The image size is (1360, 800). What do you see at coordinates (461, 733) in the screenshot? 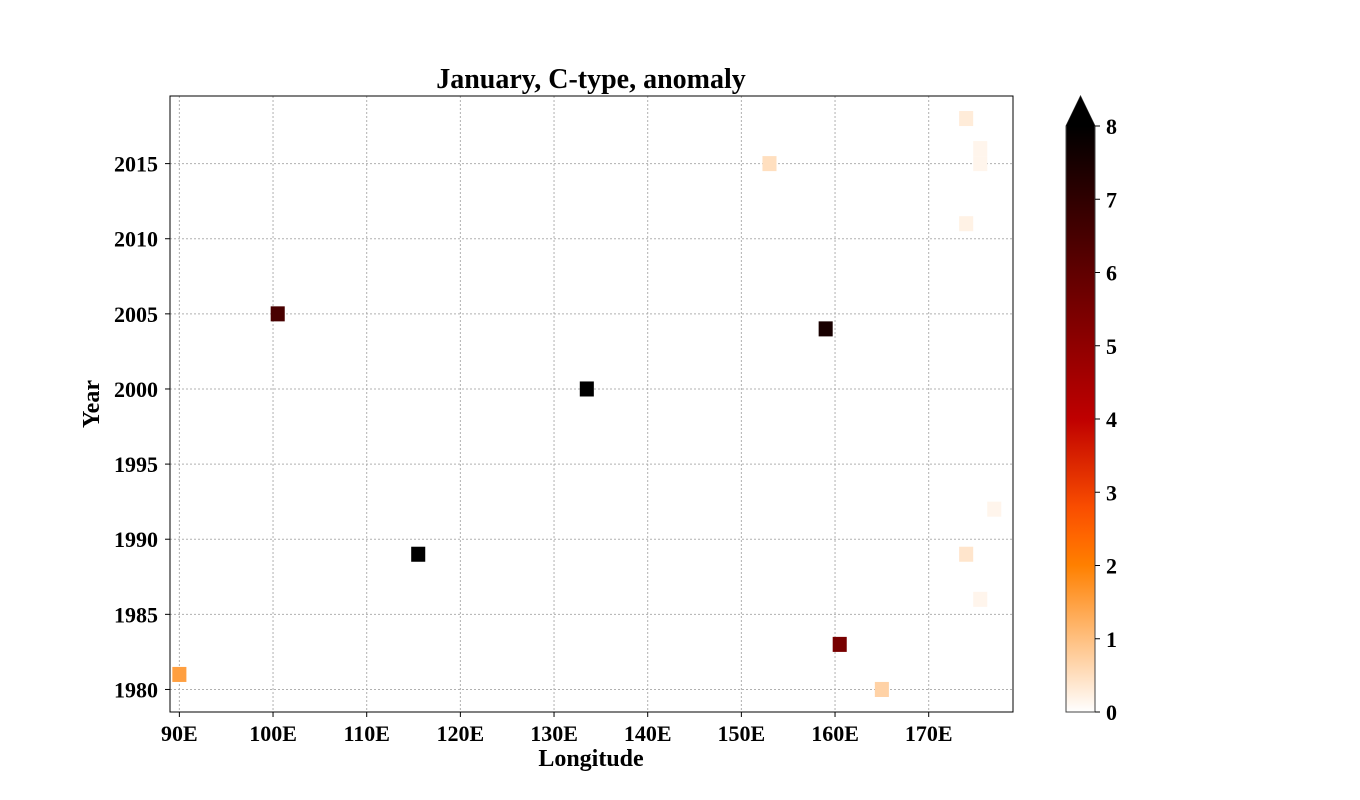
I see `x-tick-label-3: 120E` at bounding box center [461, 733].